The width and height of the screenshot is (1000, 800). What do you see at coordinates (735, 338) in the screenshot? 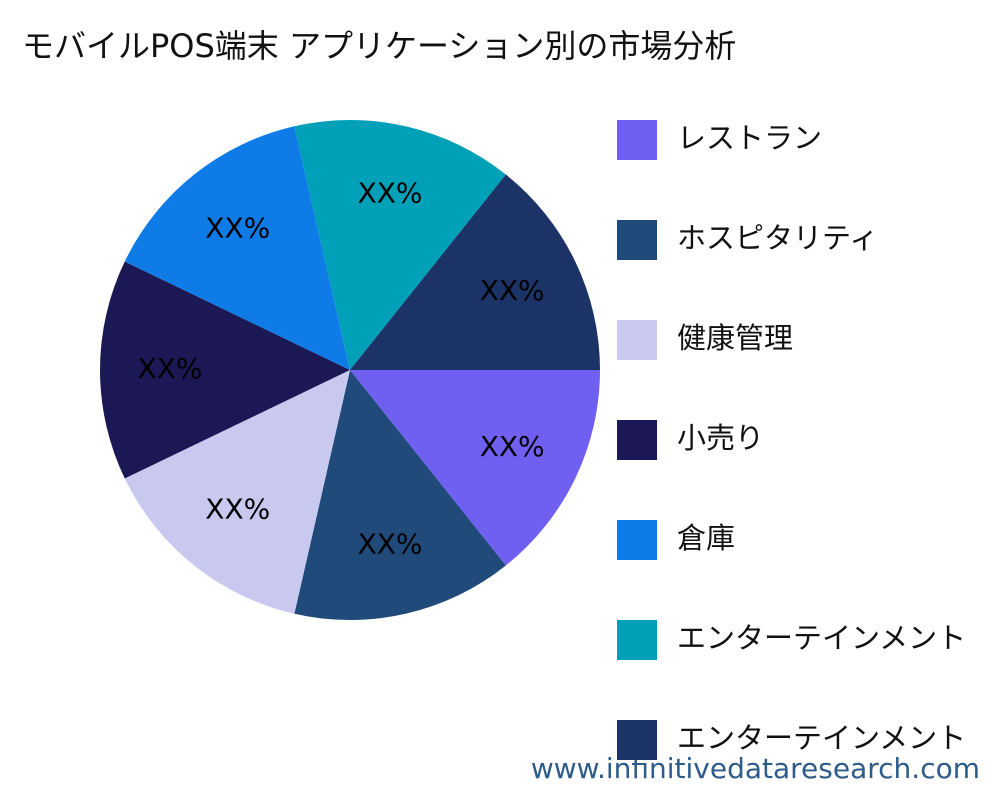
I see `legend-label: 健康管理` at bounding box center [735, 338].